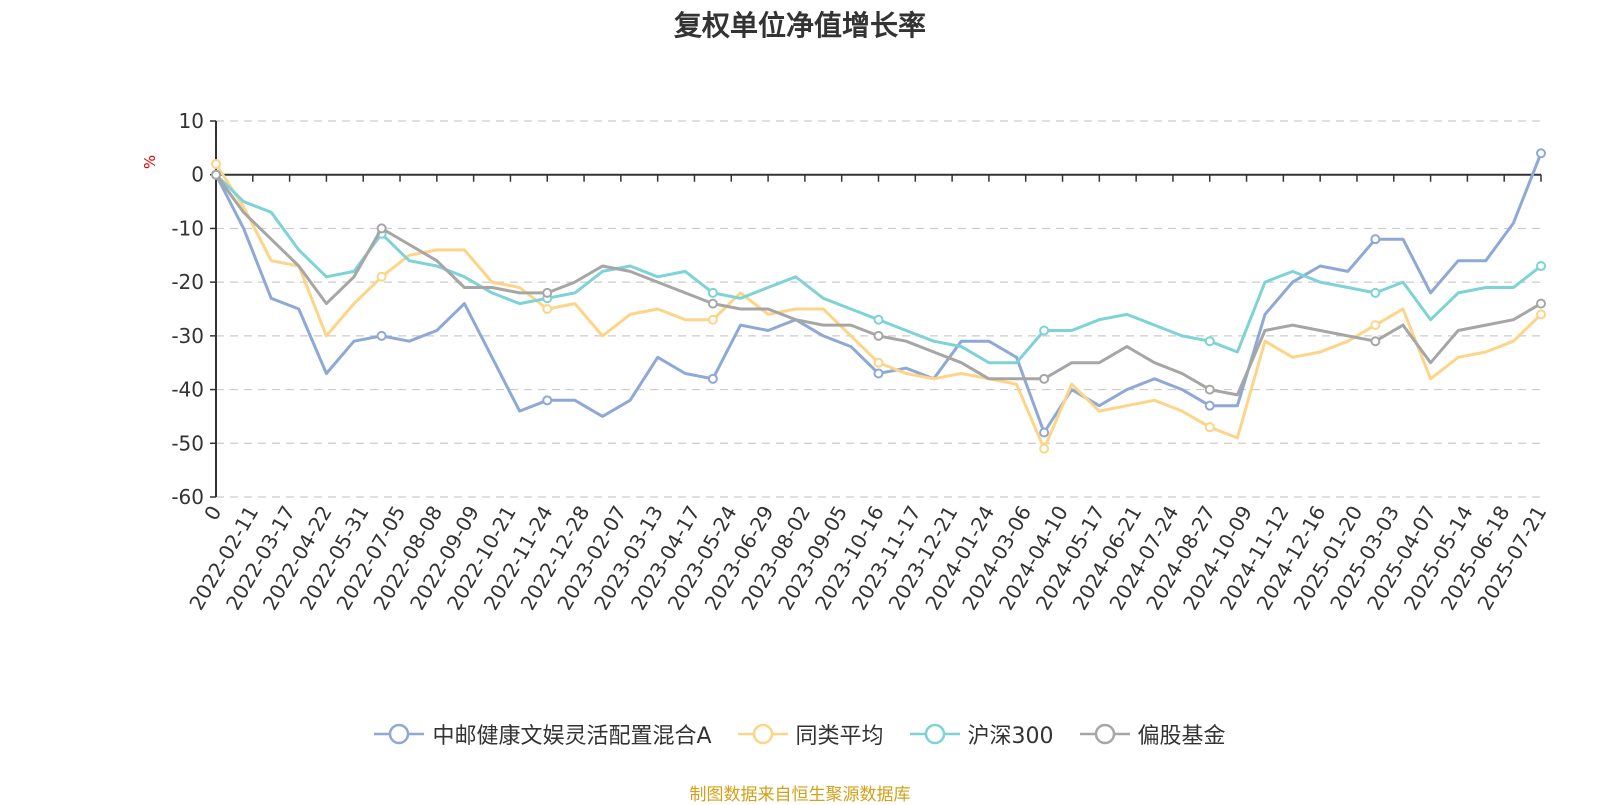  Describe the element at coordinates (187, 390) in the screenshot. I see `y-tick-label: -40` at that location.